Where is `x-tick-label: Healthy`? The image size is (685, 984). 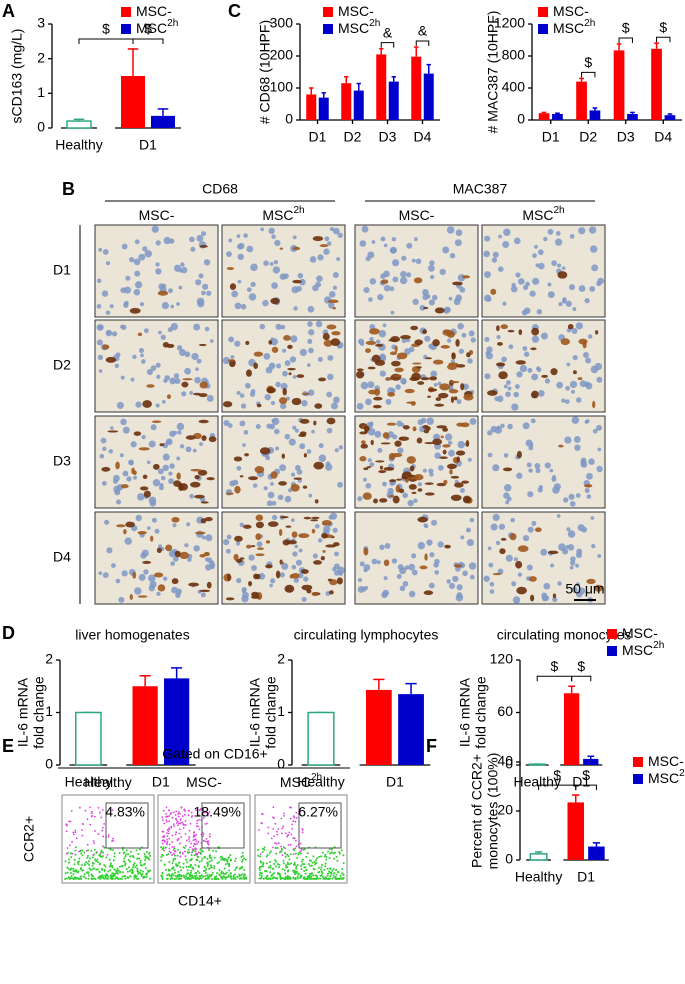
x-tick-label: Healthy is located at coordinates (536, 782).